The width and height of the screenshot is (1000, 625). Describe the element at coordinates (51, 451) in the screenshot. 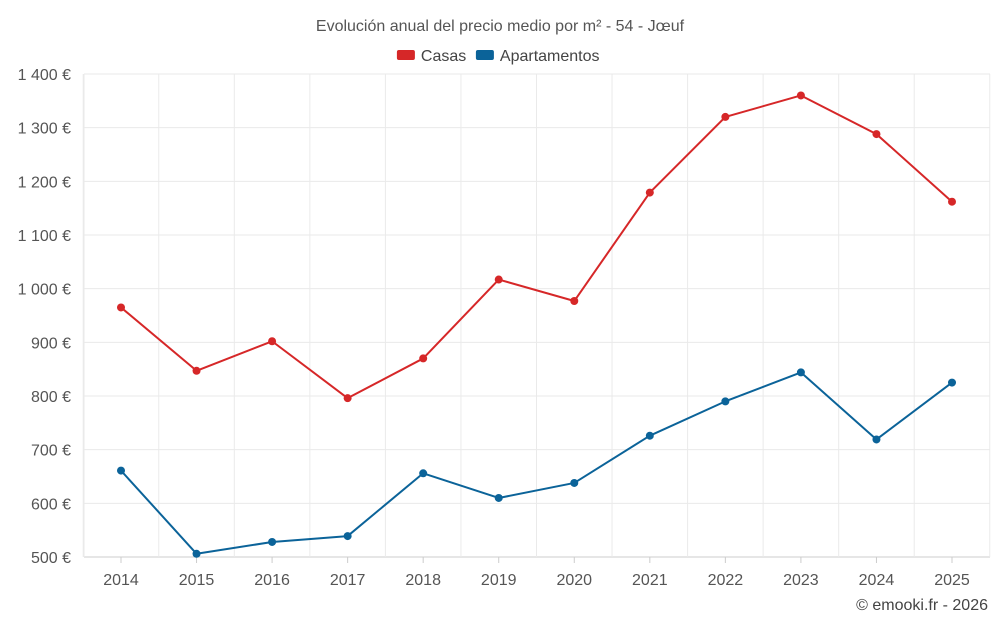

I see `y-tick-label: 700 €` at that location.